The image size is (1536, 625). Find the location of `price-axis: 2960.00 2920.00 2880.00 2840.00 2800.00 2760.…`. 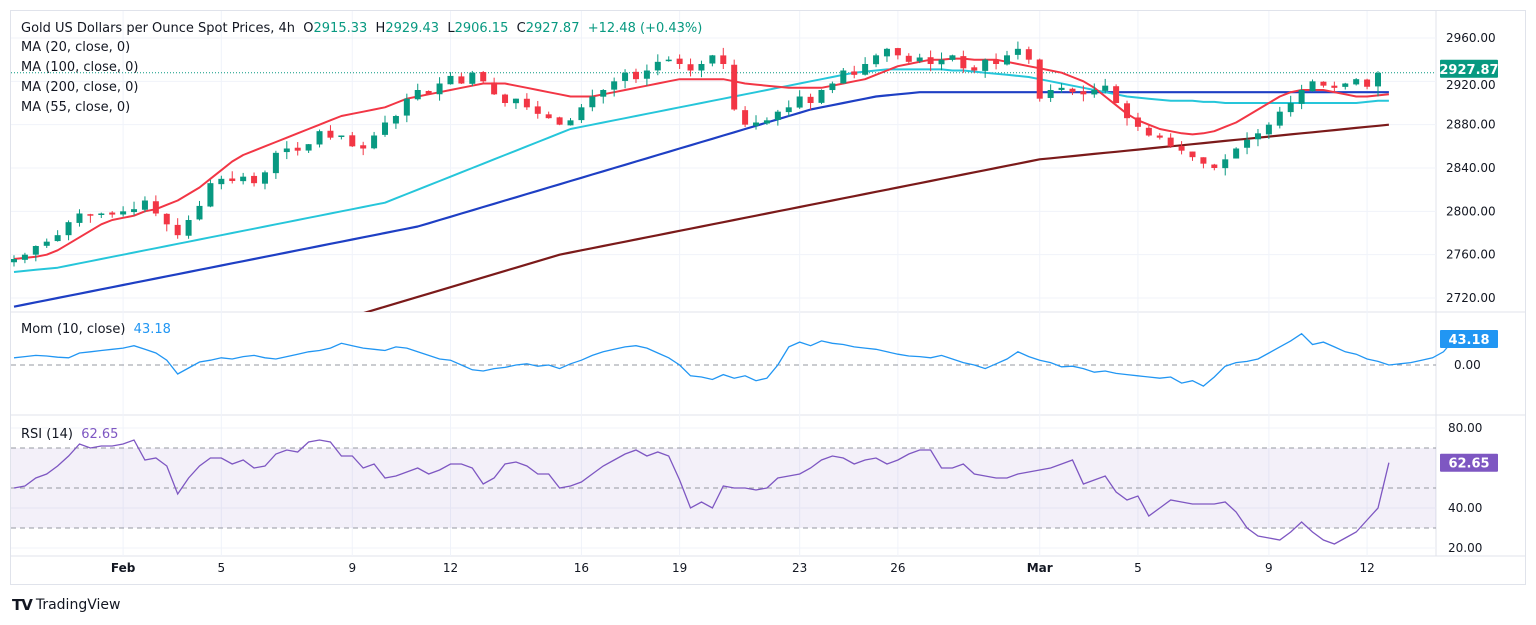

price-axis: 2960.00 2920.00 2880.00 2840.00 2800.00 2760.… is located at coordinates (1471, 293).